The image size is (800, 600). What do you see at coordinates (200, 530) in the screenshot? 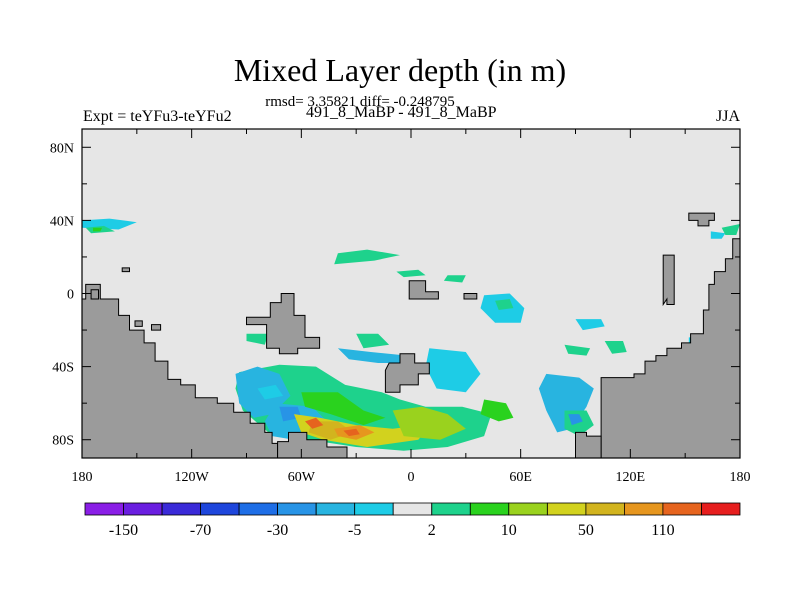
I see `colorbar-label: -70` at bounding box center [200, 530].